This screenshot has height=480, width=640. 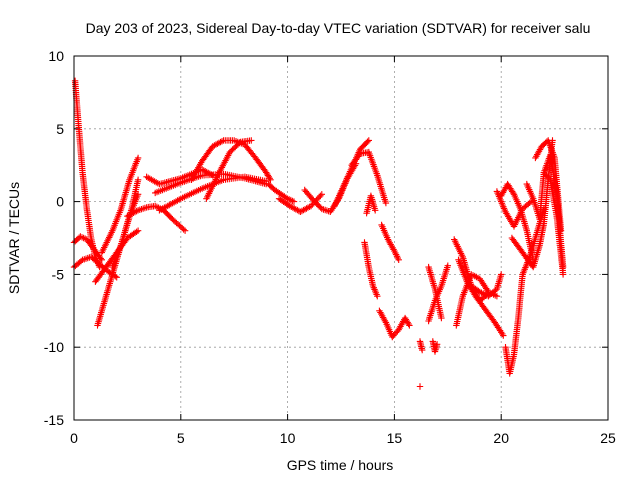 I want to click on y-tick-label: -15, so click(x=54, y=420).